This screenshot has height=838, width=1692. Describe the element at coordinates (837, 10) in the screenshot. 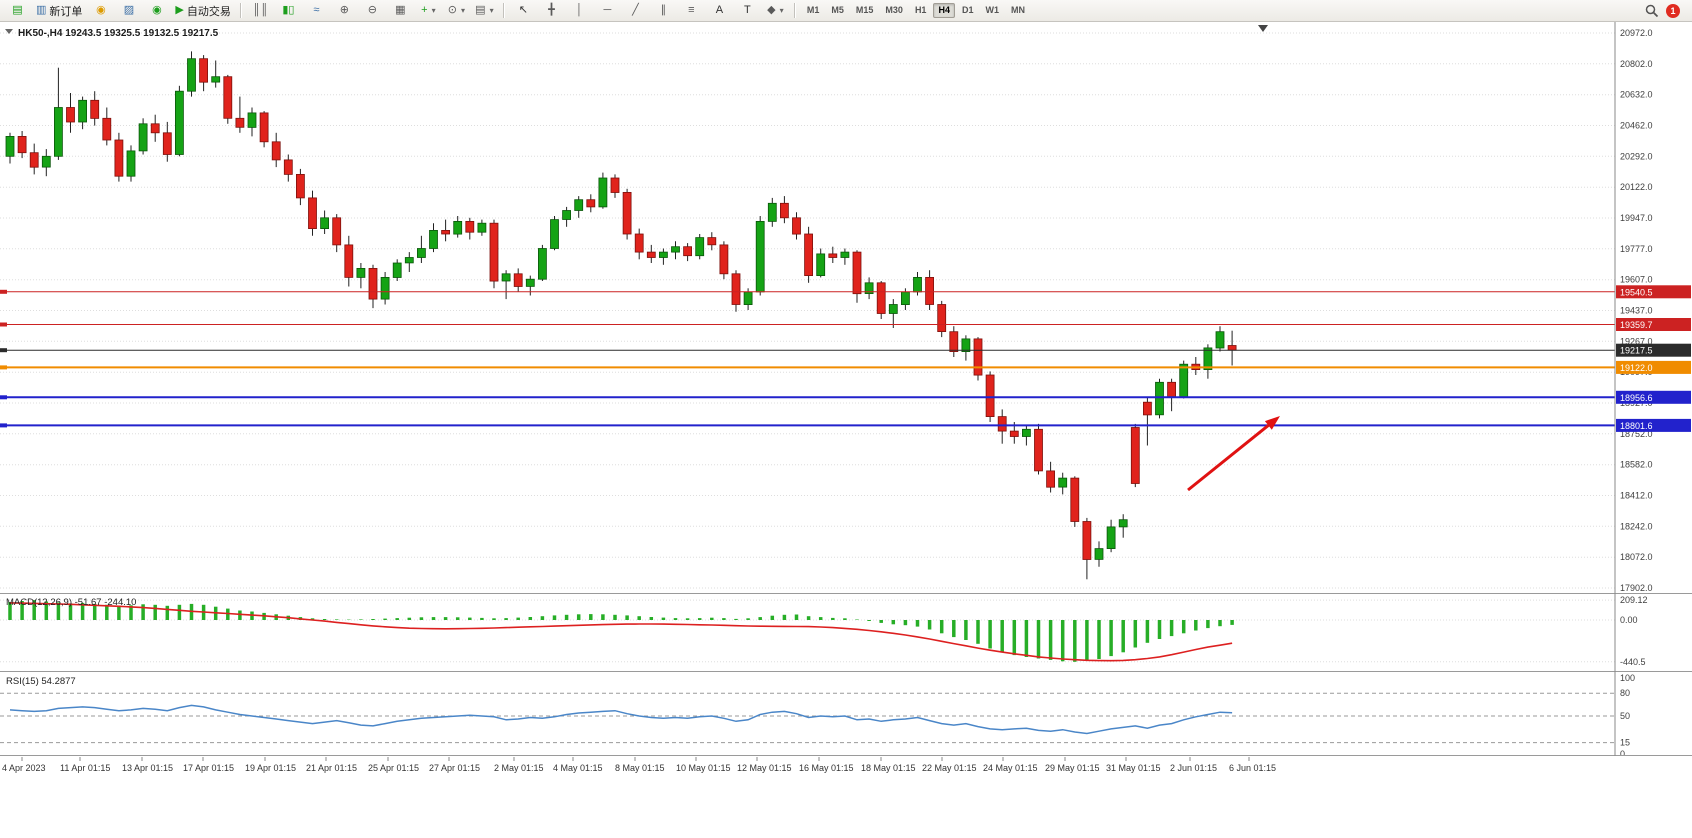

I see `timeframe-M5: M5` at that location.